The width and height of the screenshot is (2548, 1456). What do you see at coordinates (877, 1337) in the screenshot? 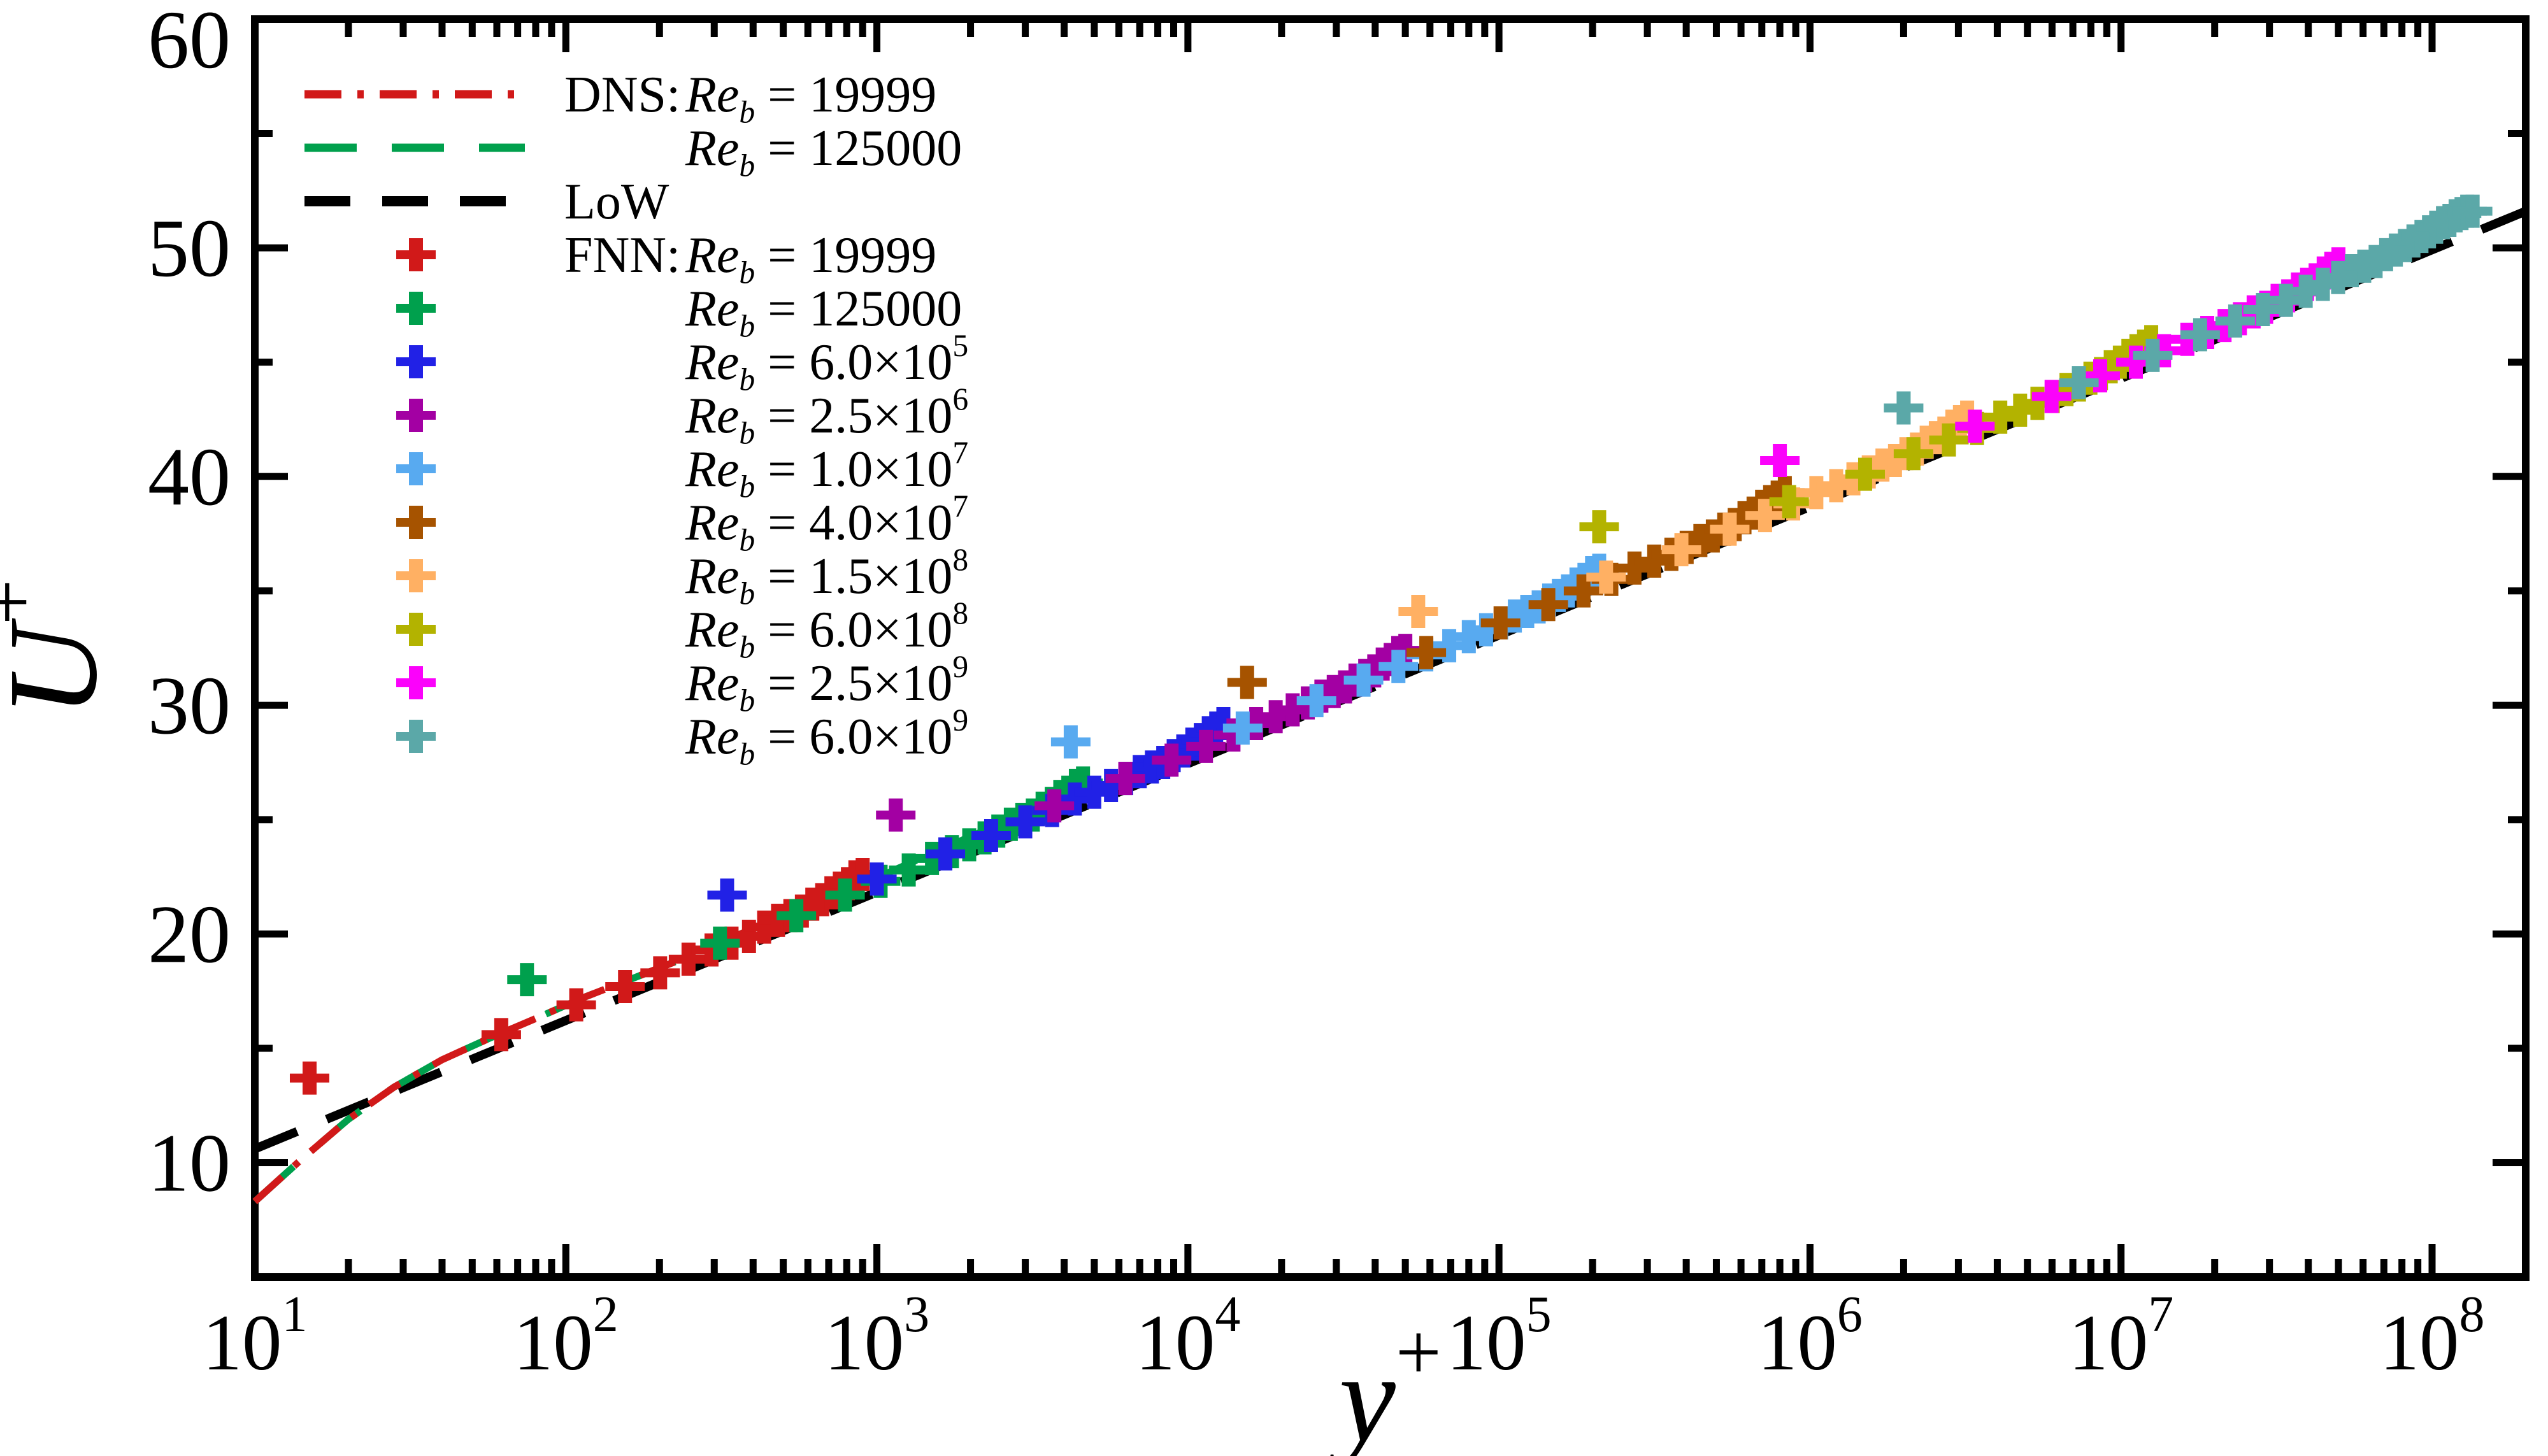
I see `x-tick-label: 10³` at bounding box center [877, 1337].